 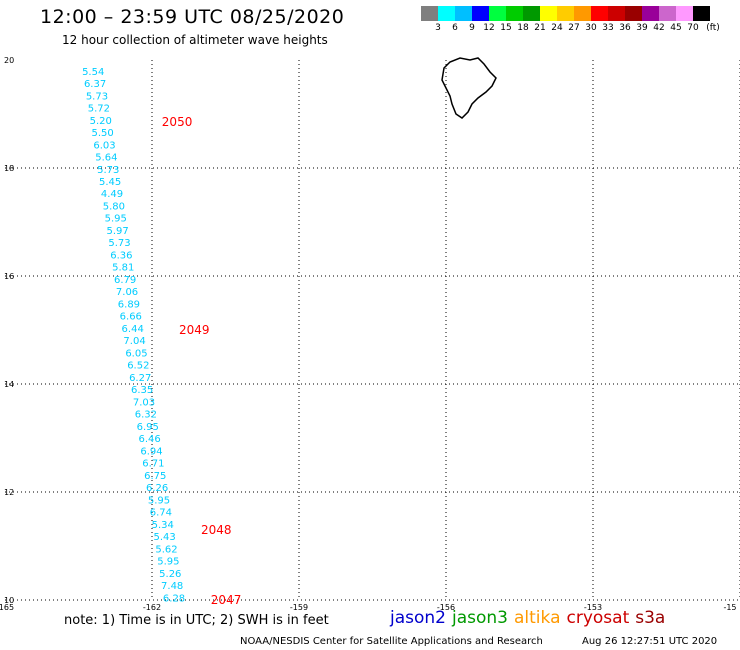 I want to click on swh-value: 7.04, so click(x=134, y=341).